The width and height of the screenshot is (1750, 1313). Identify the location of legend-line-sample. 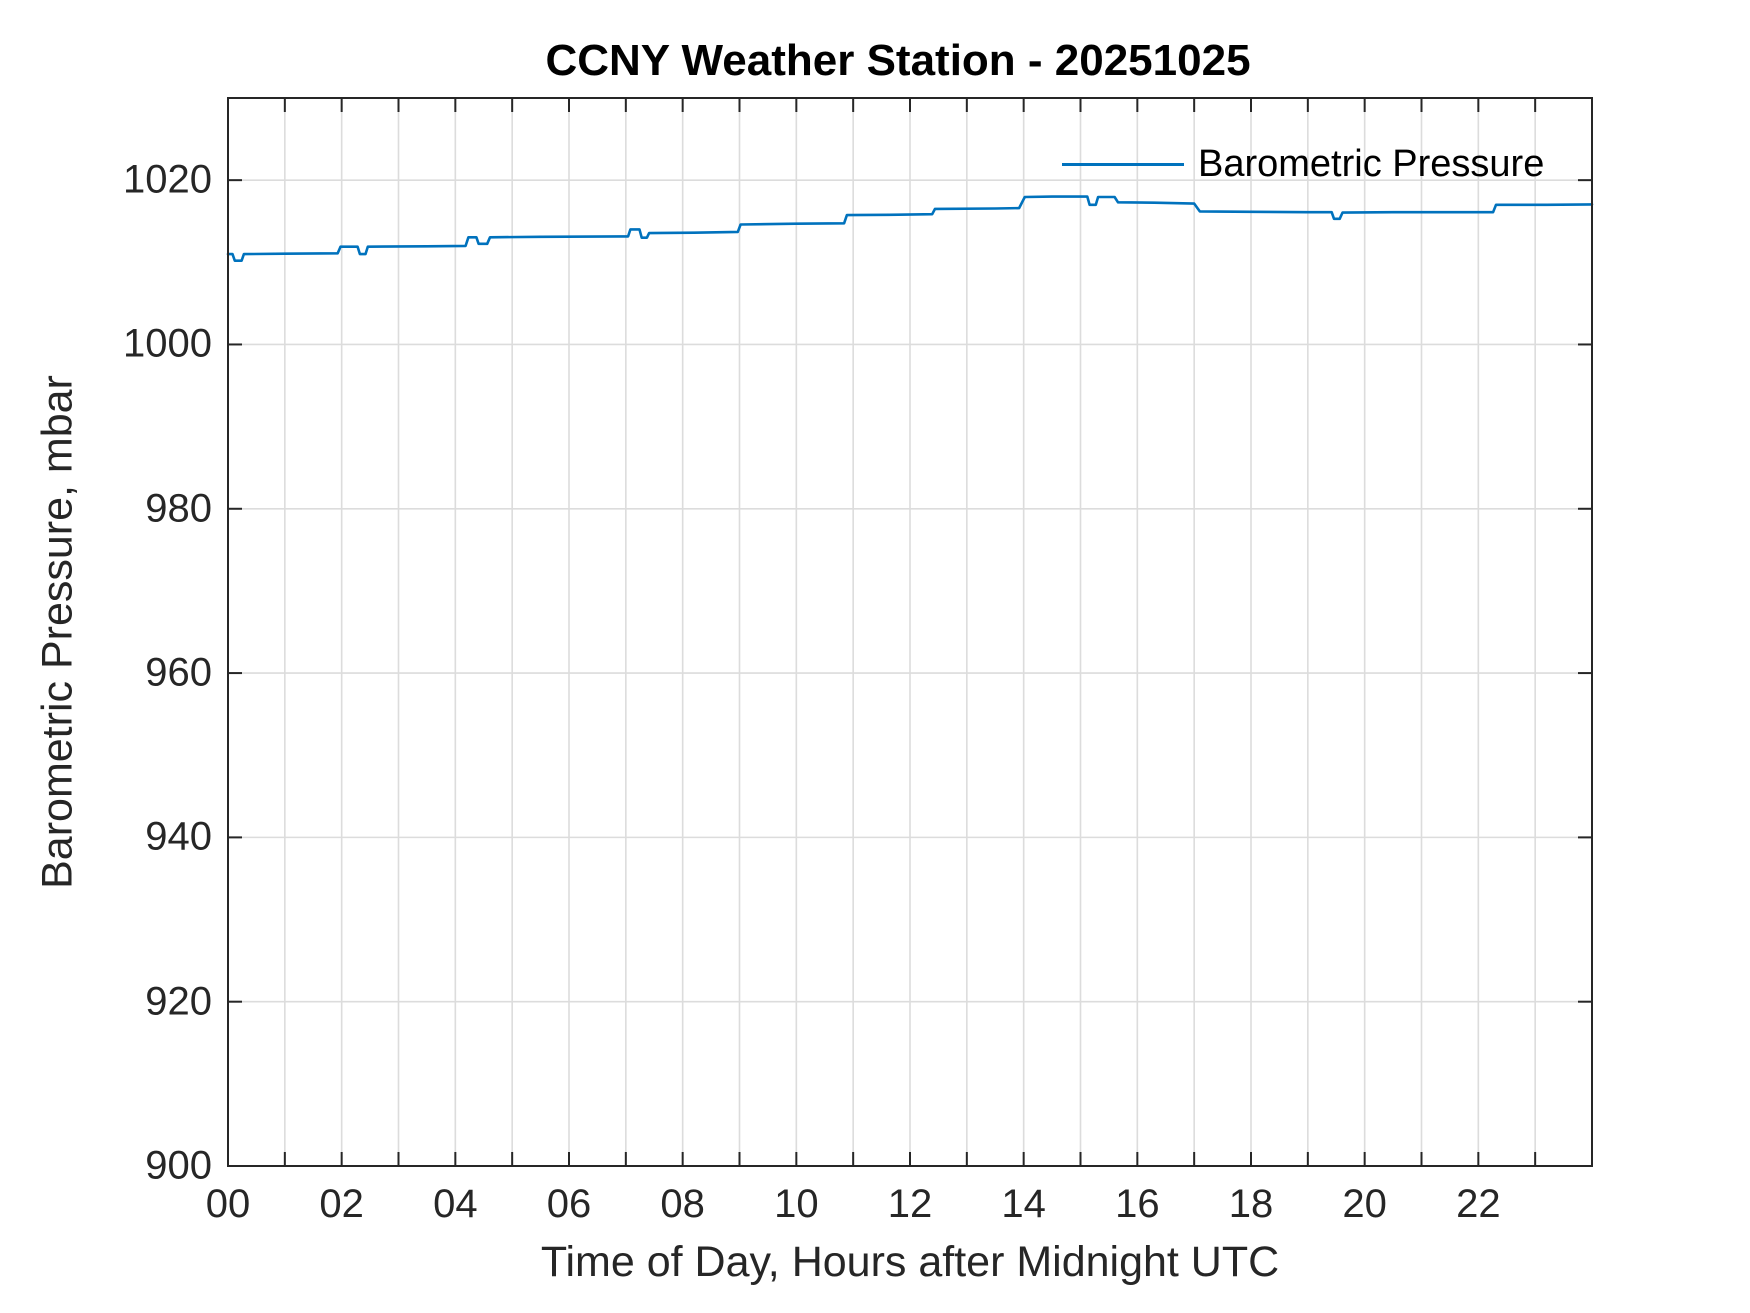
(1123, 164).